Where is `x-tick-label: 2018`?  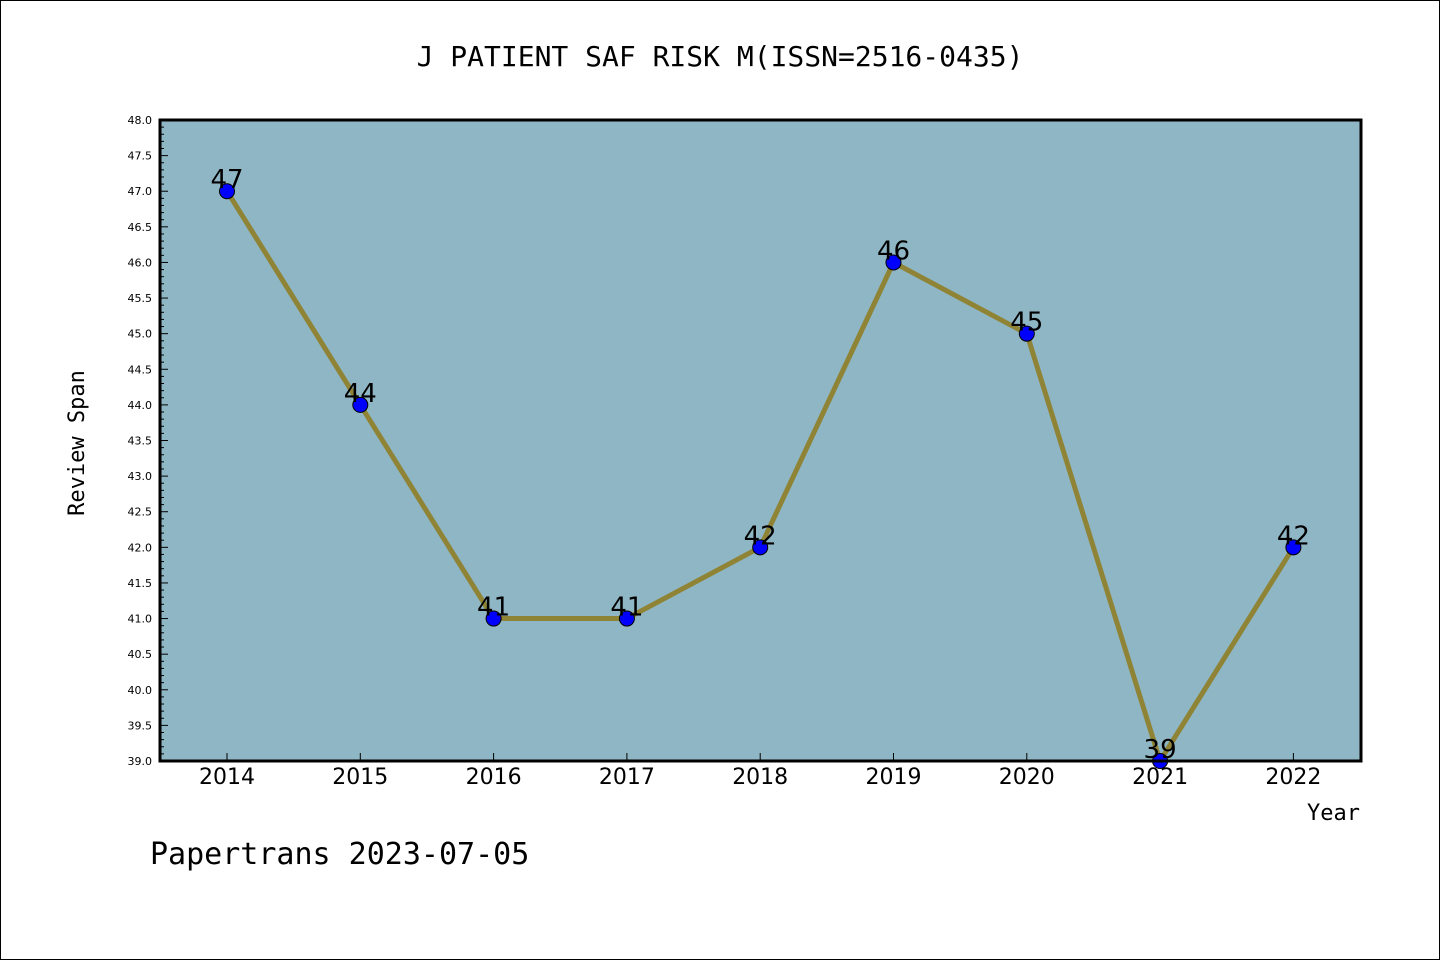 x-tick-label: 2018 is located at coordinates (760, 777).